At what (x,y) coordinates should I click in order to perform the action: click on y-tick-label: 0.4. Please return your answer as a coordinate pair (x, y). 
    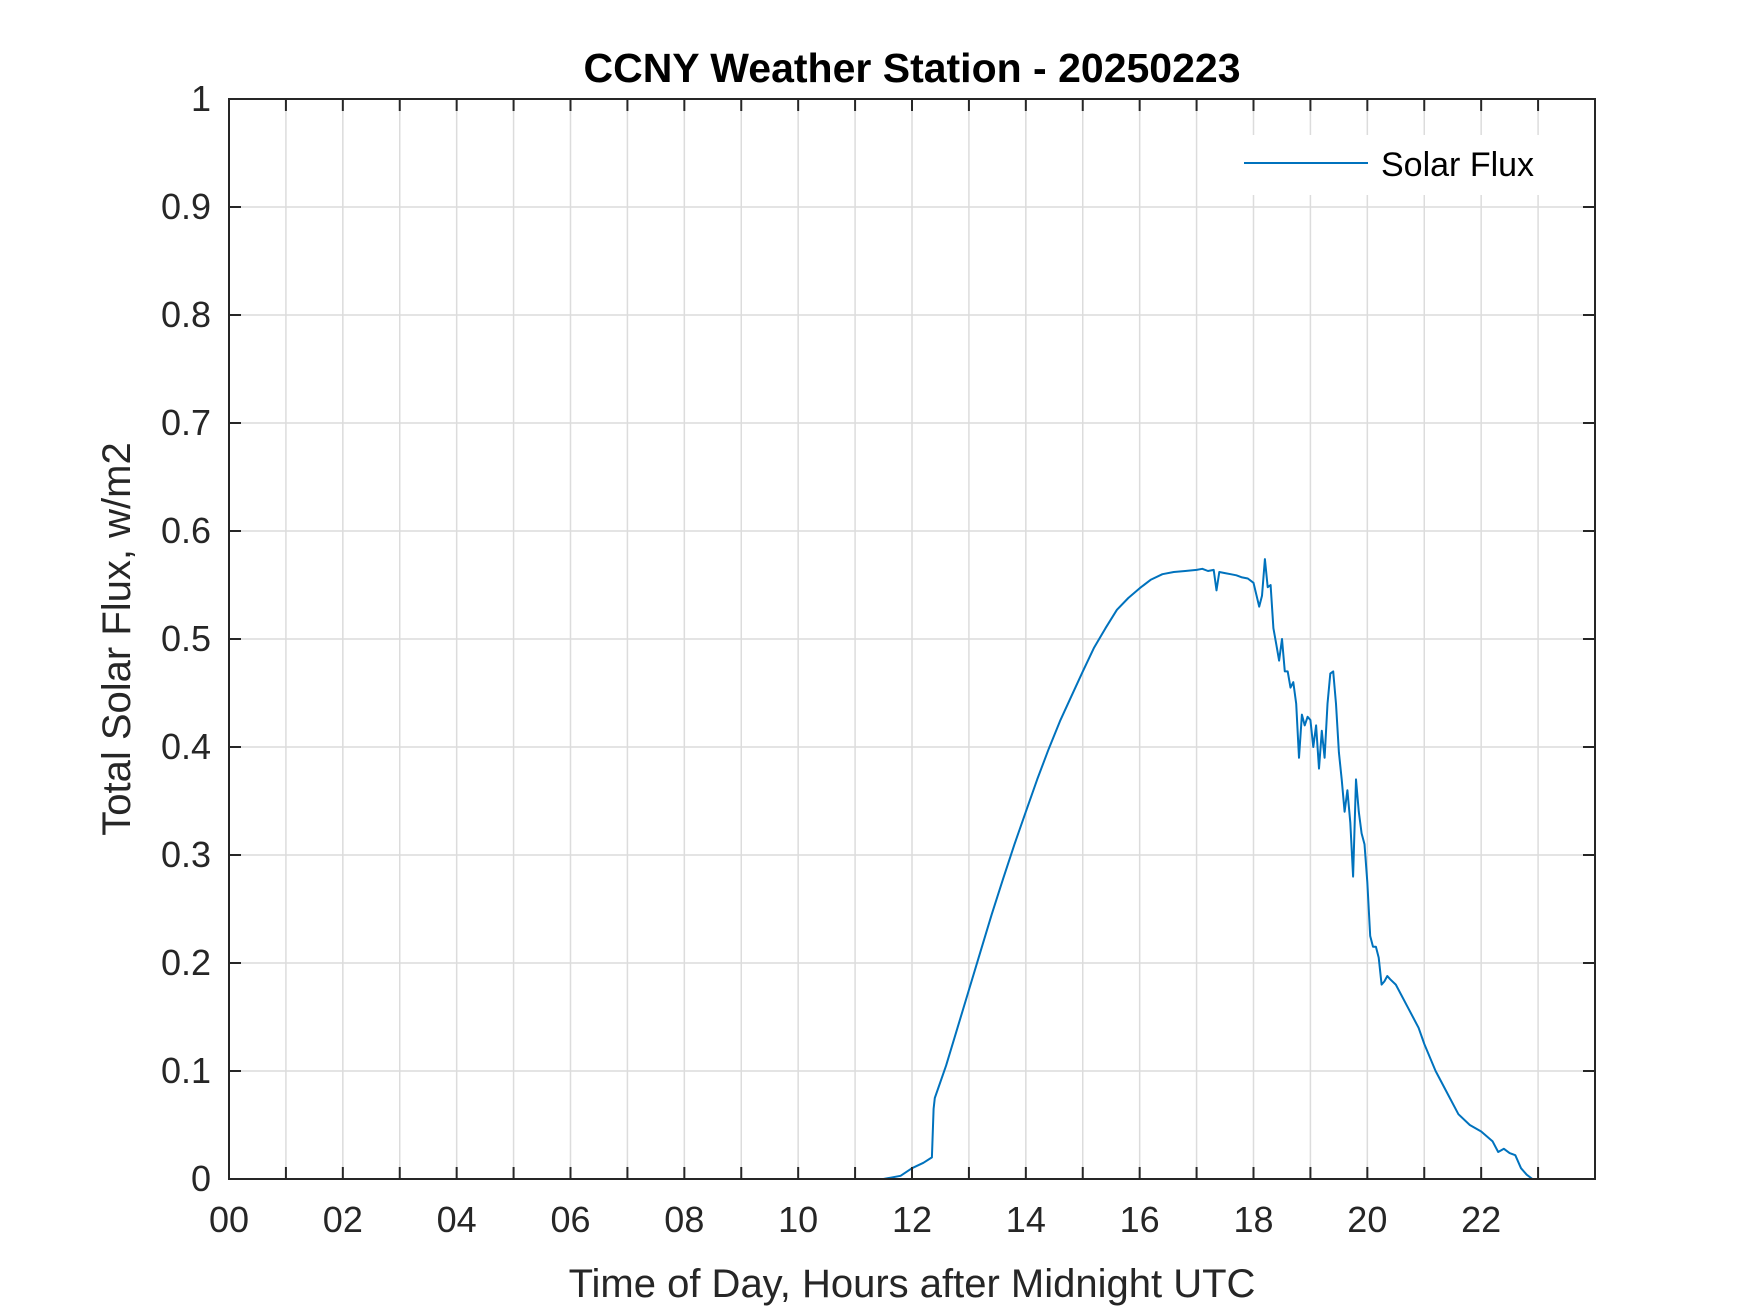
    Looking at the image, I should click on (186, 746).